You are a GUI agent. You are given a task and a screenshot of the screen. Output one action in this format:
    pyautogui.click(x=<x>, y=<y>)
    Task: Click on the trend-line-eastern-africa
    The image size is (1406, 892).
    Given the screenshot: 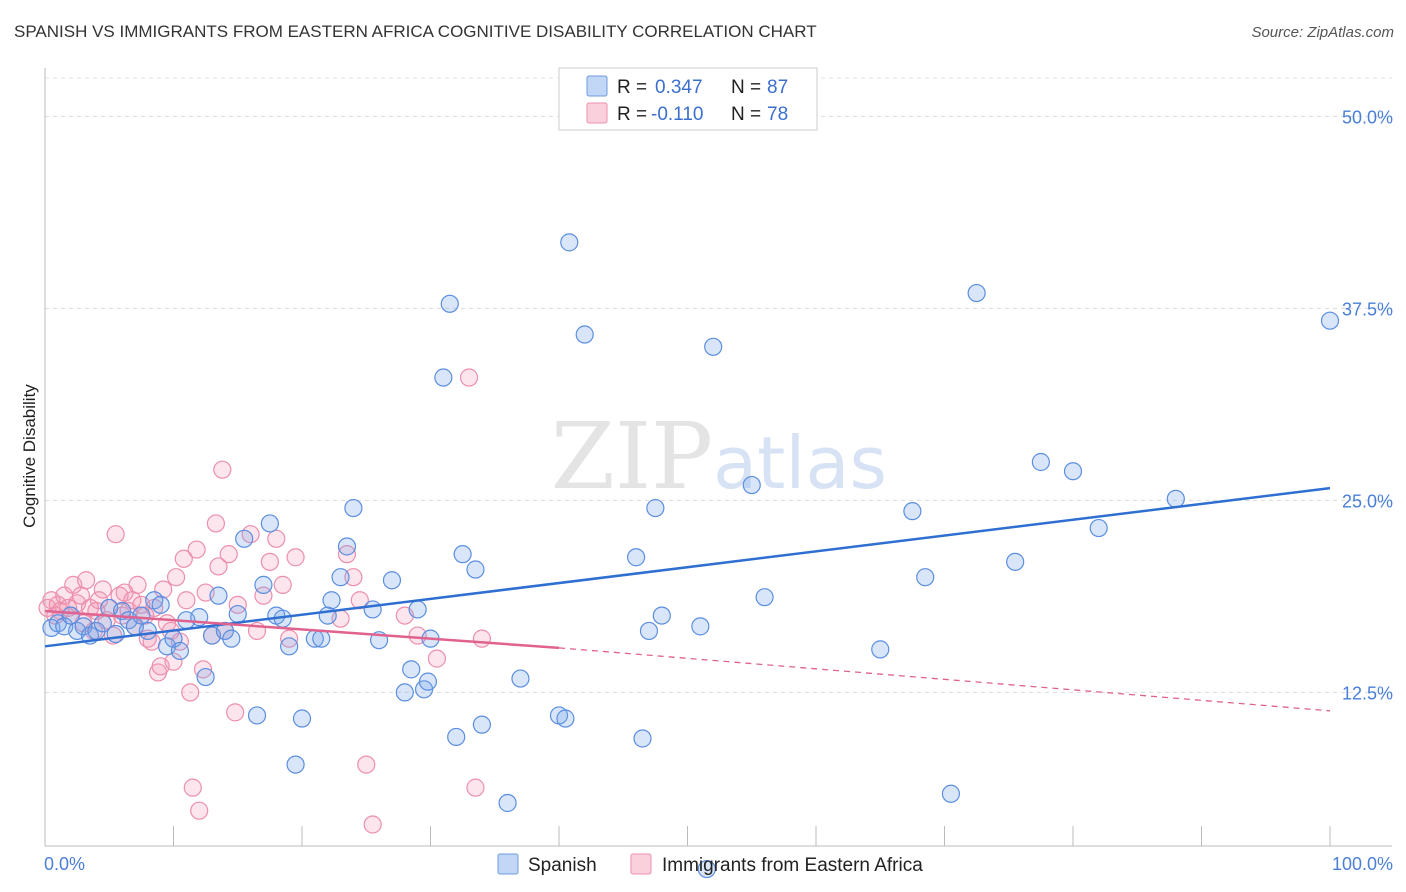 What is the action you would take?
    pyautogui.click(x=302, y=629)
    